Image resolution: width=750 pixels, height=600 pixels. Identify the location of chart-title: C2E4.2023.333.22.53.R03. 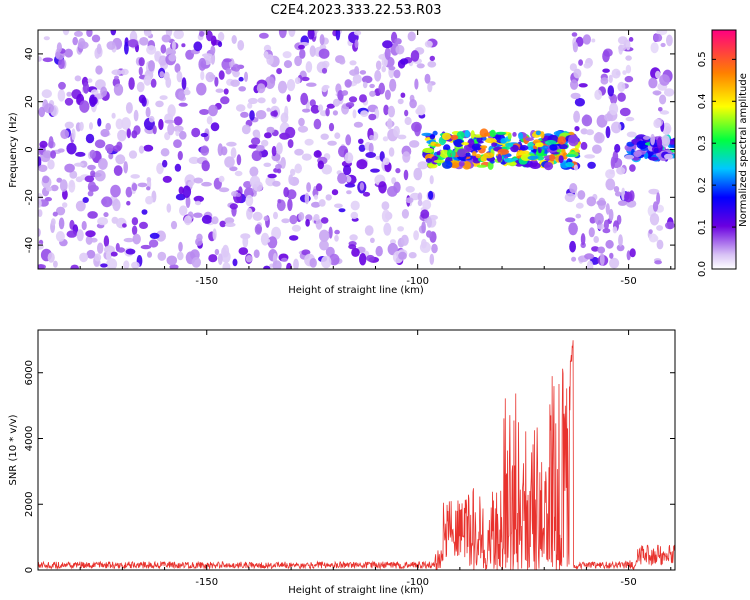
(355, 10).